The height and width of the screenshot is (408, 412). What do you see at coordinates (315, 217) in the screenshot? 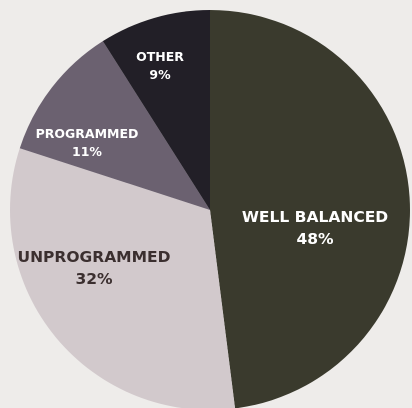
I see `slice-label-well-balanced: WELL BALANCED` at bounding box center [315, 217].